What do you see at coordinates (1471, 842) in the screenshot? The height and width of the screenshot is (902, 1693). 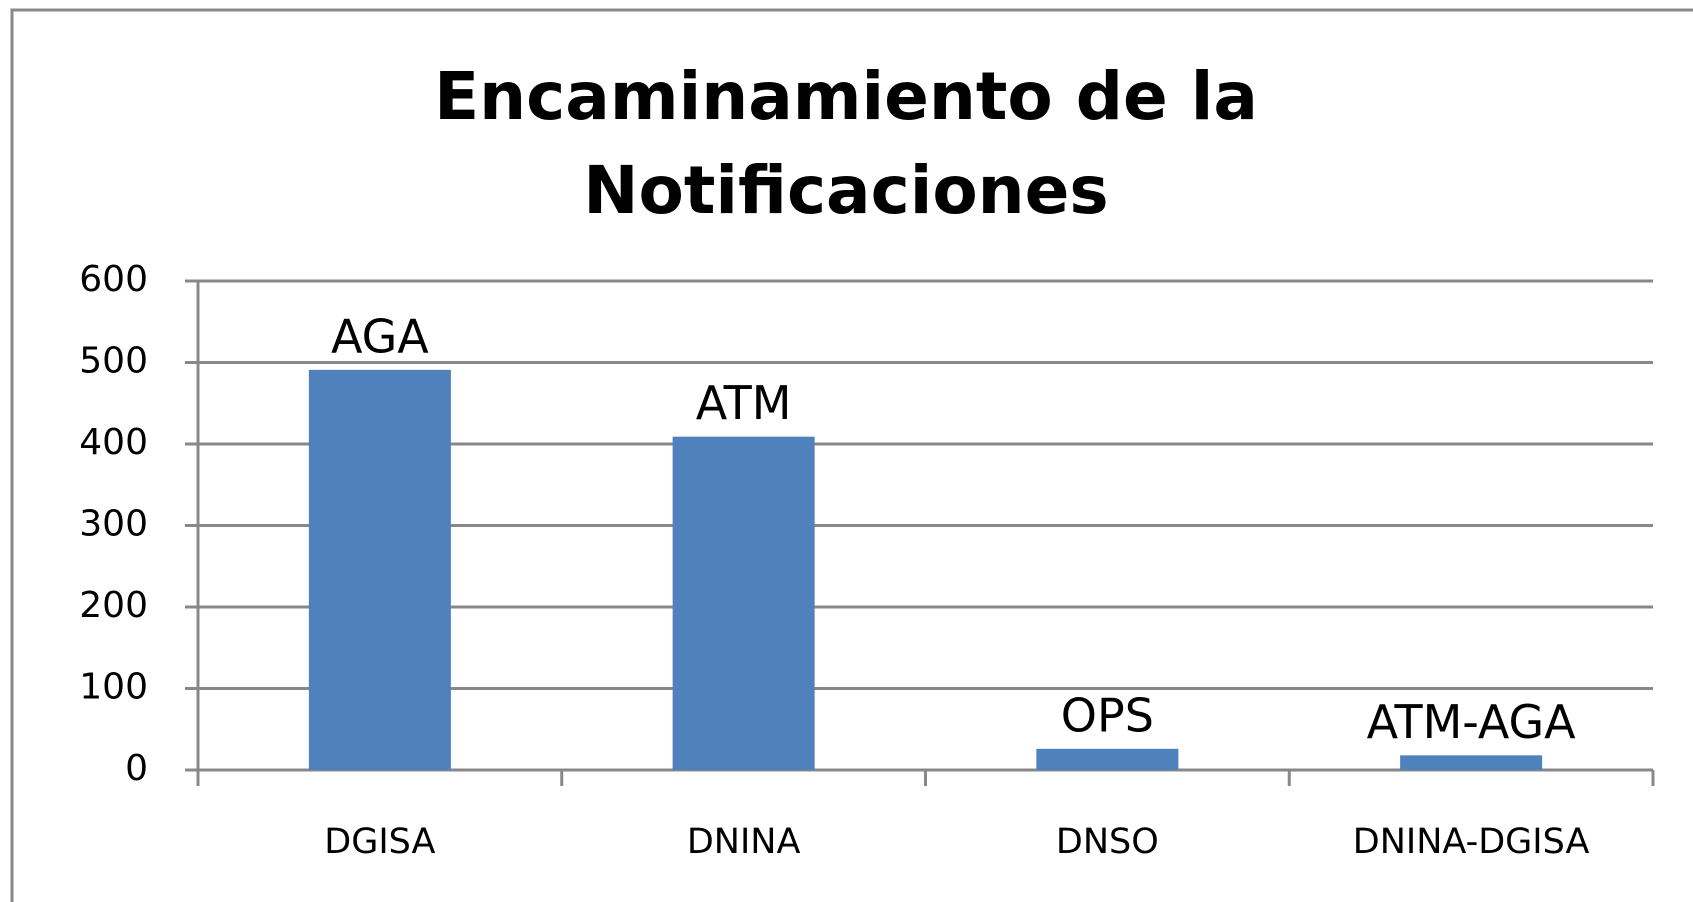 I see `x-tick-label: DNINA-DGISA` at bounding box center [1471, 842].